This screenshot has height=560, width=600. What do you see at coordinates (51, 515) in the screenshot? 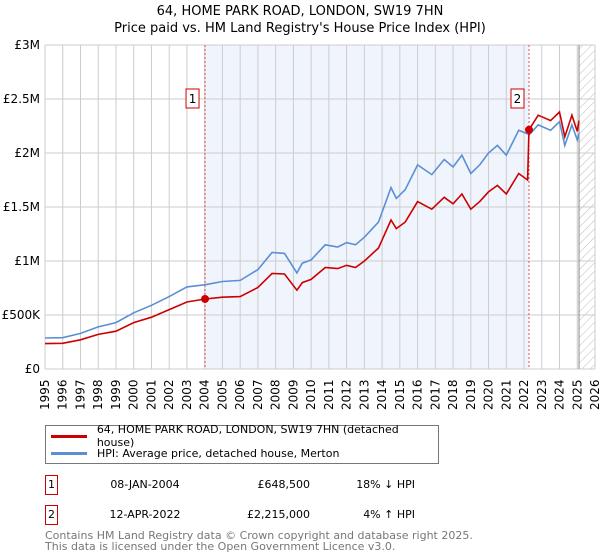
I see `sale-number: 2` at bounding box center [51, 515].